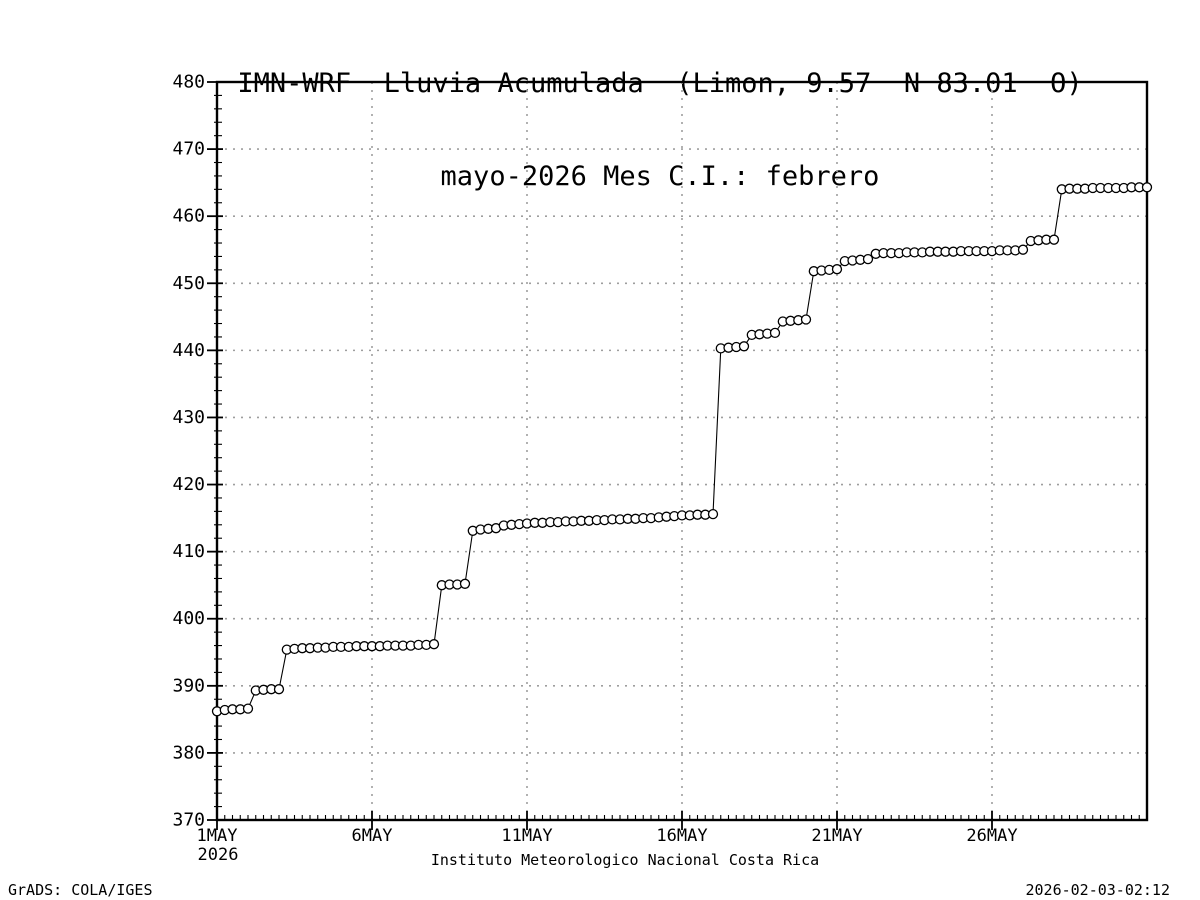 The image size is (1200, 900). Describe the element at coordinates (526, 836) in the screenshot. I see `x-tick-label: 11MAY` at that location.